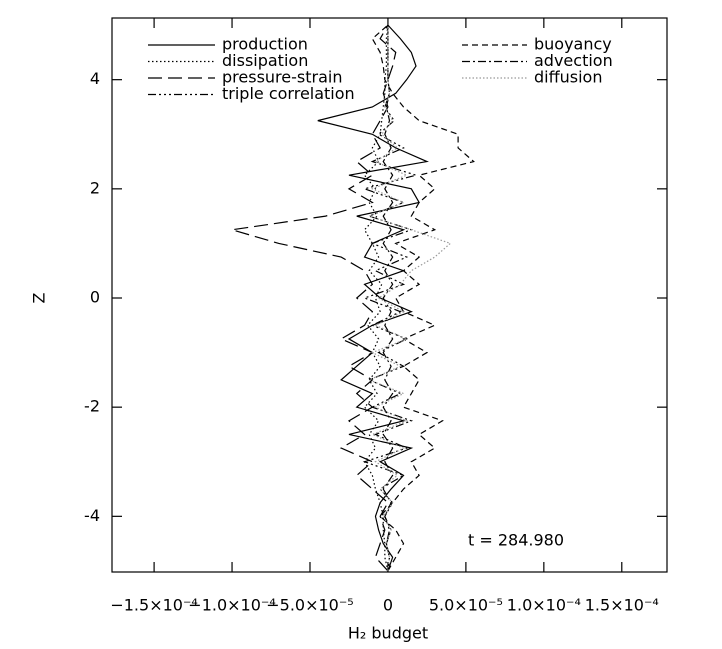 The width and height of the screenshot is (722, 649). I want to click on y-tick-label: 0, so click(95, 297).